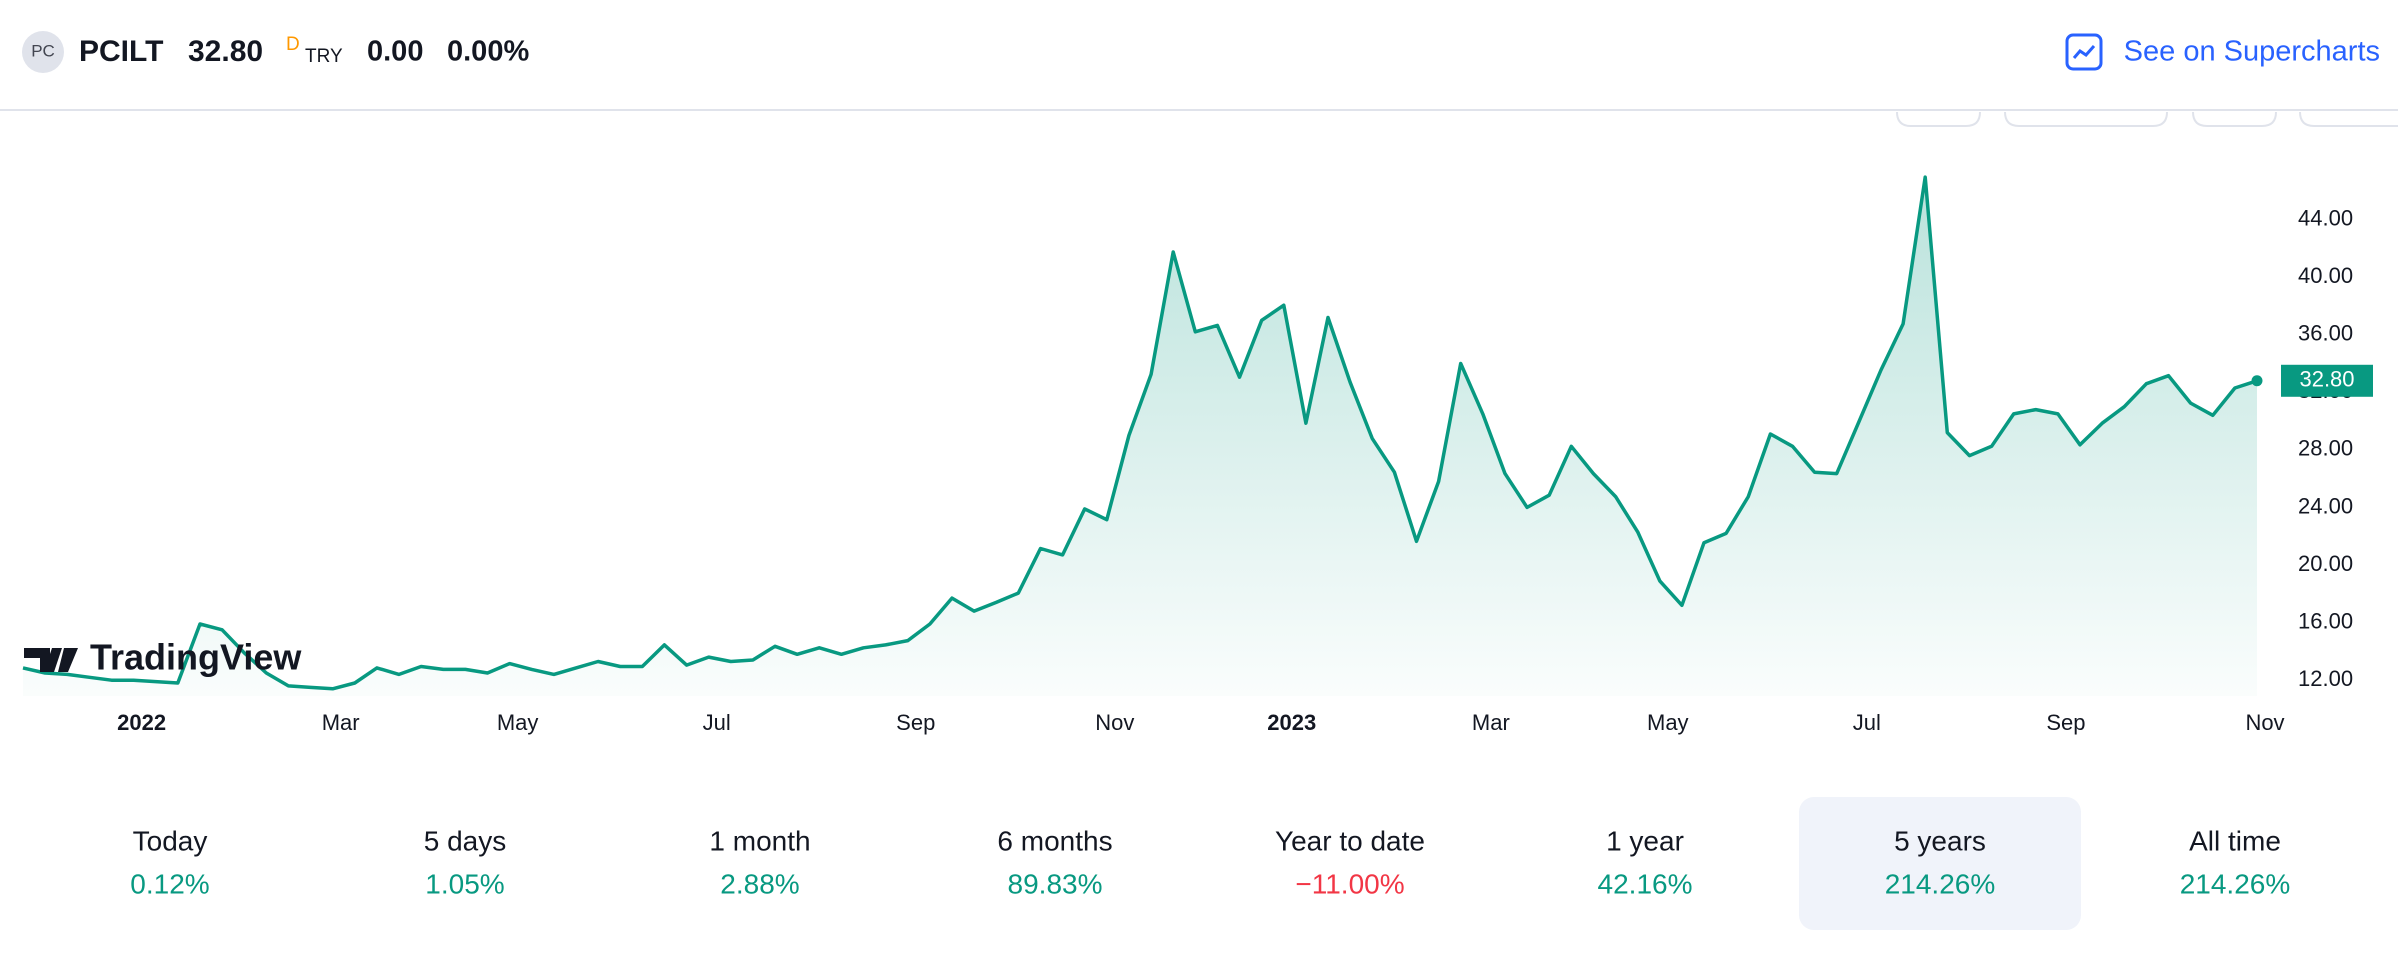 This screenshot has width=2398, height=958. What do you see at coordinates (2325, 448) in the screenshot?
I see `y-tick-label: 28.00` at bounding box center [2325, 448].